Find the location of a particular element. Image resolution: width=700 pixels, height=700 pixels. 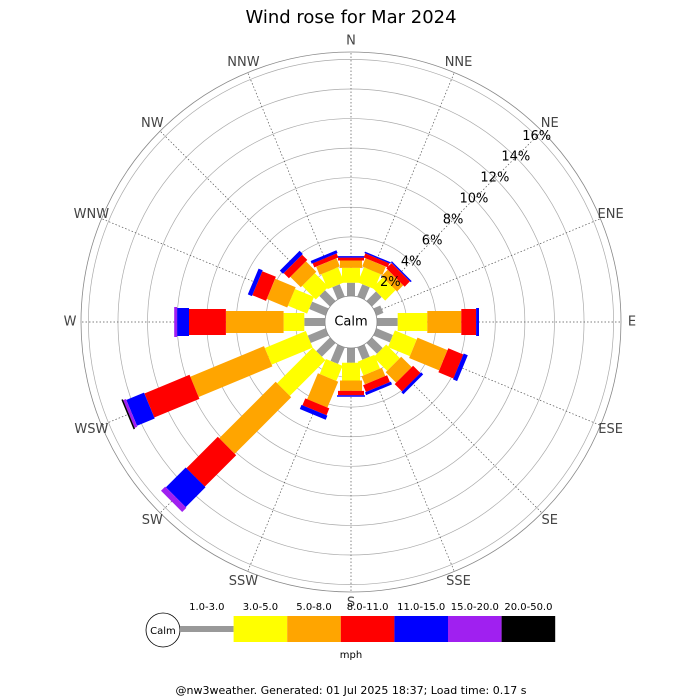

r-tick-label: 14% is located at coordinates (515, 157).